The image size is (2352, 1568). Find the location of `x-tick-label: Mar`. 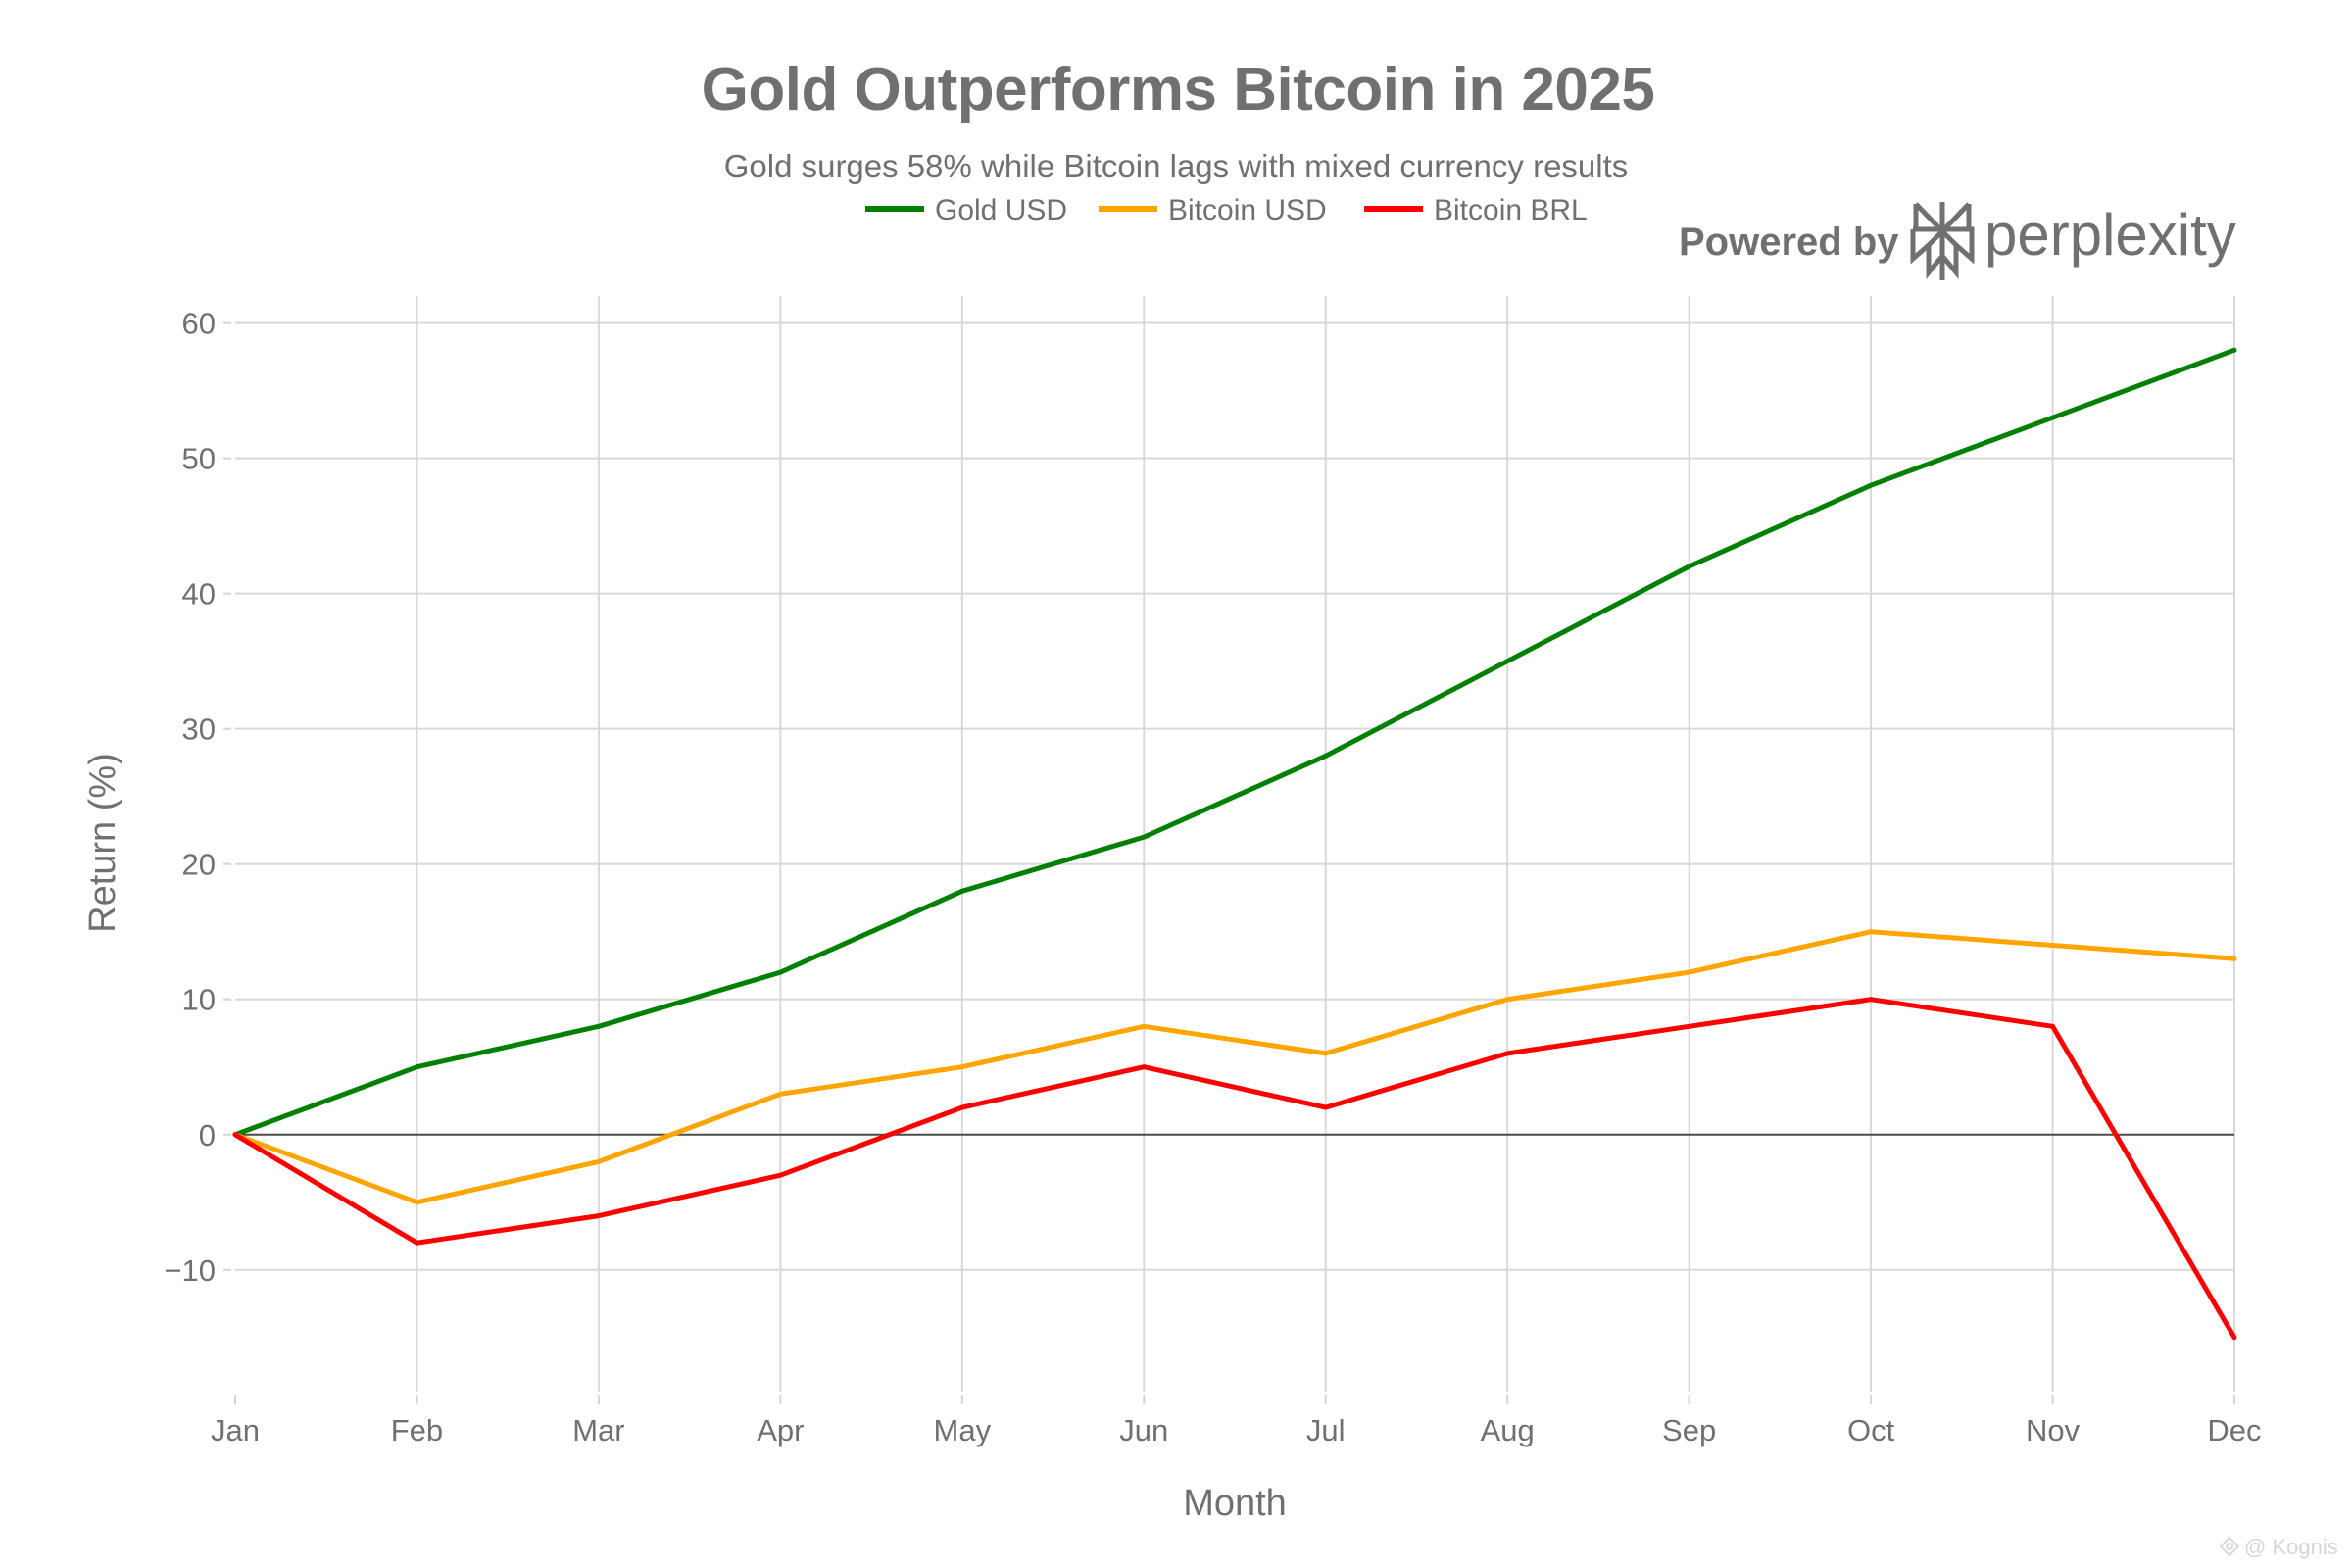

x-tick-label: Mar is located at coordinates (598, 1430).